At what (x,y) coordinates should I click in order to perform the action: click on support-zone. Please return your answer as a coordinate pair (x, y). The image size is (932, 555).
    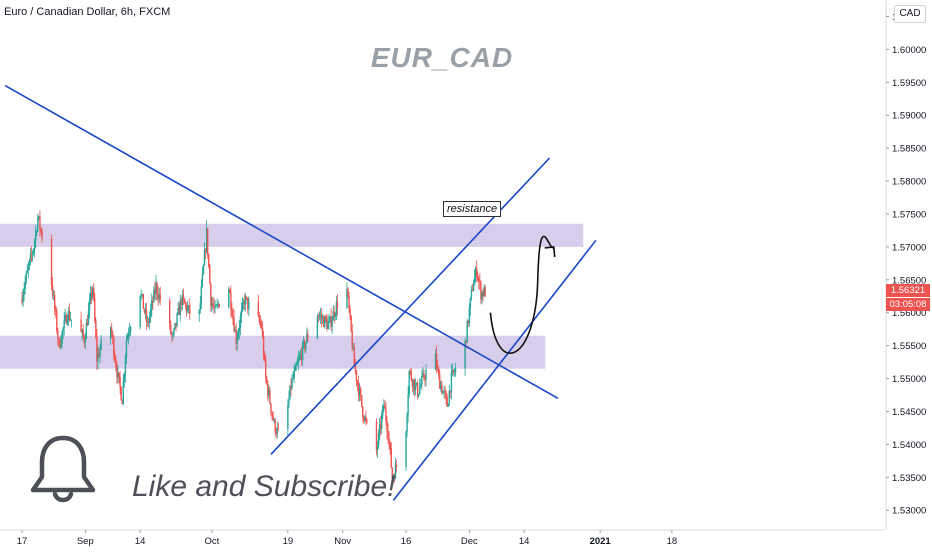
    Looking at the image, I should click on (273, 352).